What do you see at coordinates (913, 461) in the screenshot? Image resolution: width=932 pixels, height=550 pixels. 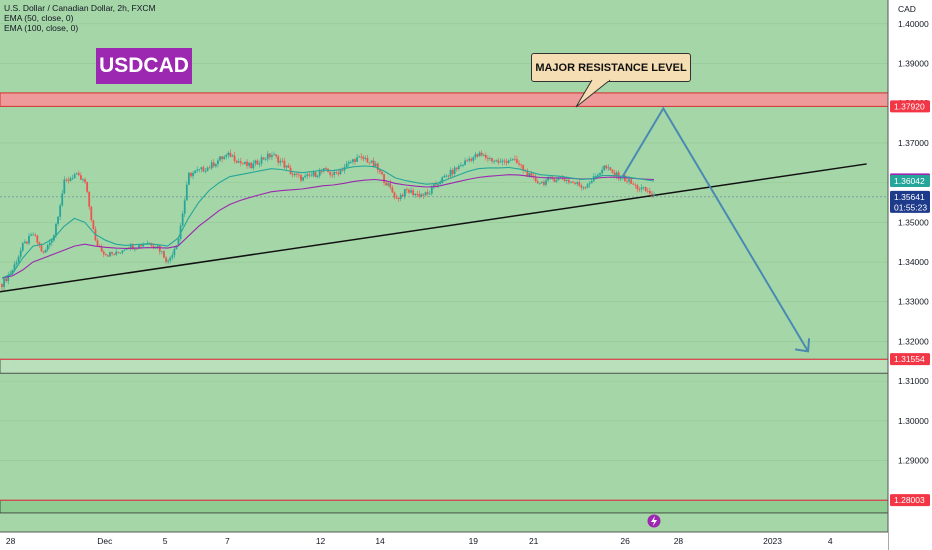 I see `price-tick-label: 1.29000` at bounding box center [913, 461].